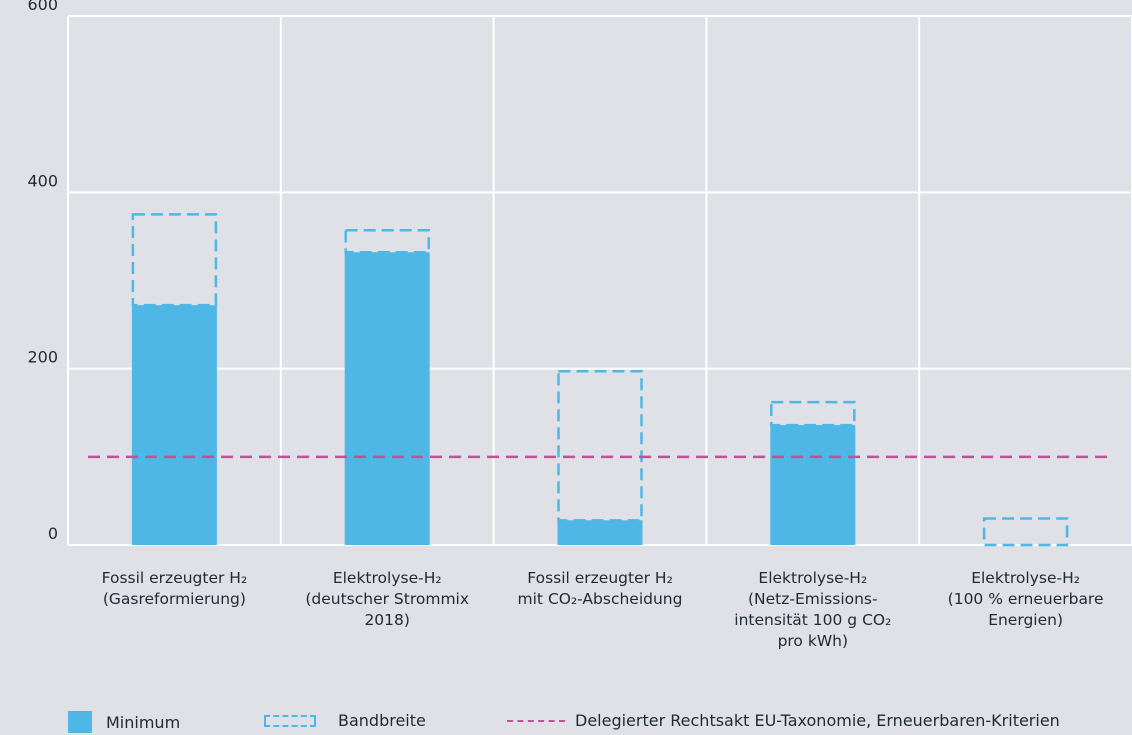 This screenshot has width=1132, height=735. Describe the element at coordinates (813, 641) in the screenshot. I see `x-category-label-line: pro kWh)` at that location.